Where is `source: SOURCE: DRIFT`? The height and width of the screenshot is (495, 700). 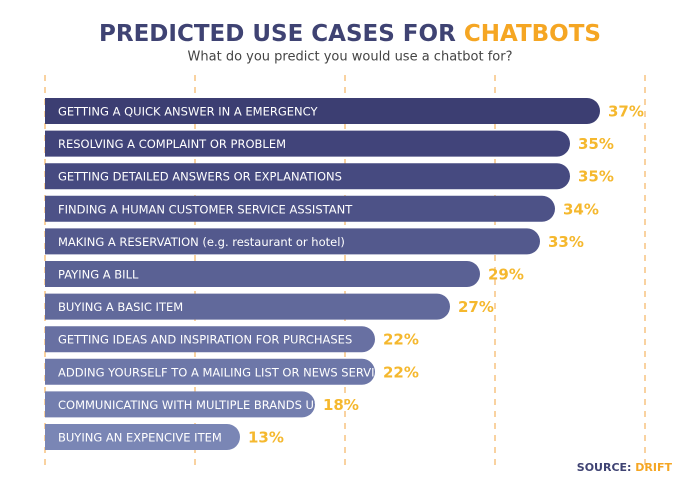
source: SOURCE: DRIFT is located at coordinates (625, 467).